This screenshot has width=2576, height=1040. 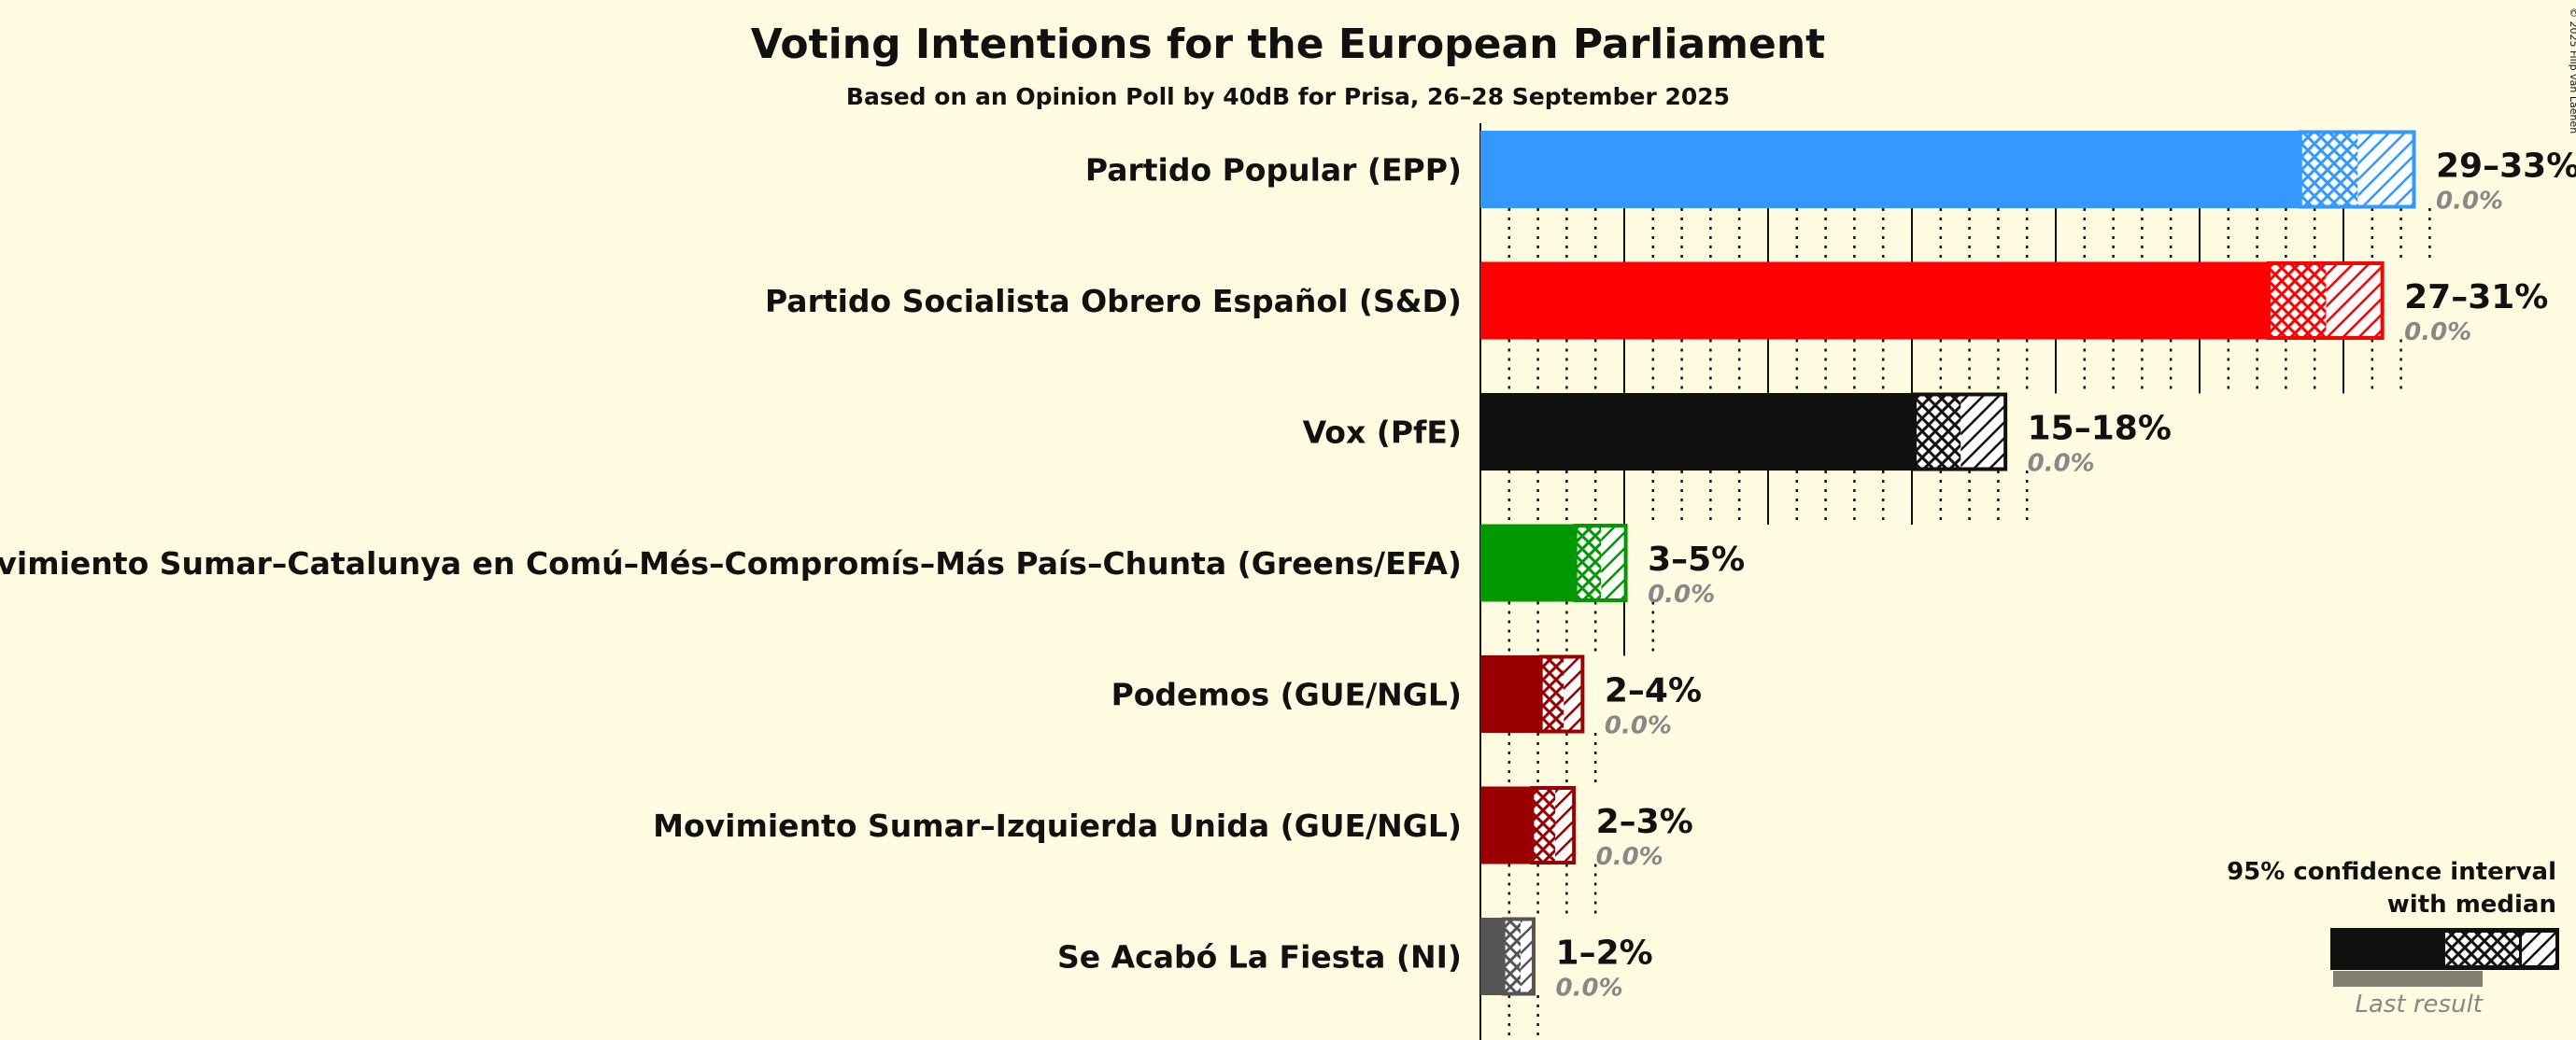 I want to click on range-label: 2–3%, so click(x=1644, y=822).